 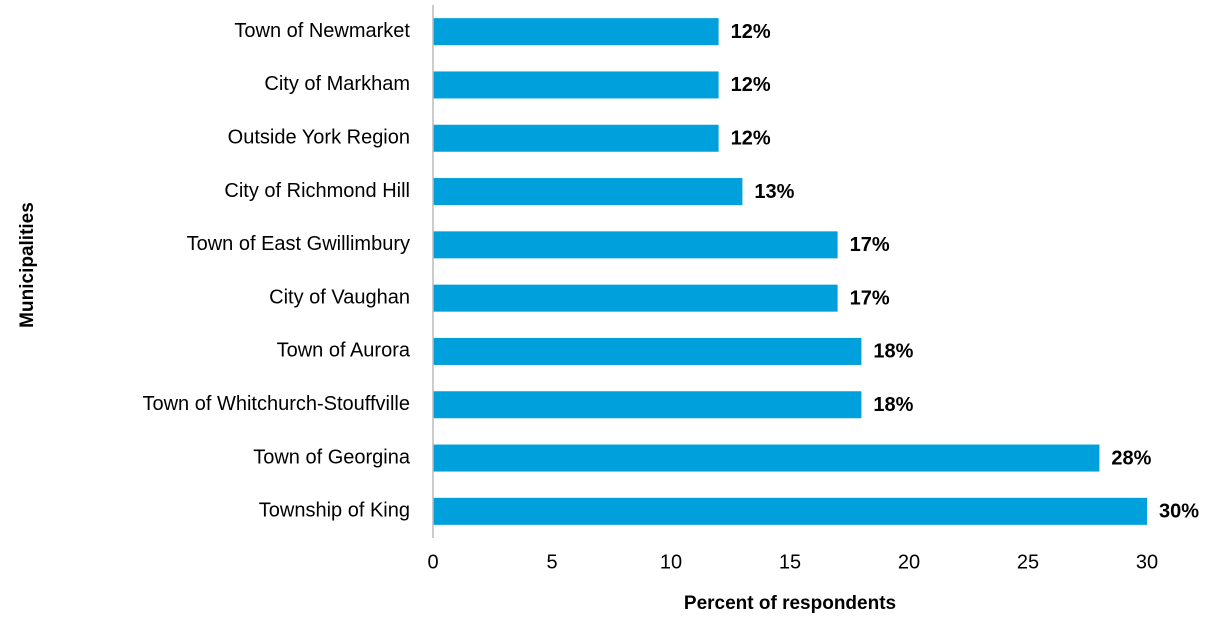 What do you see at coordinates (790, 603) in the screenshot?
I see `x-axis-label: Percent of respondents` at bounding box center [790, 603].